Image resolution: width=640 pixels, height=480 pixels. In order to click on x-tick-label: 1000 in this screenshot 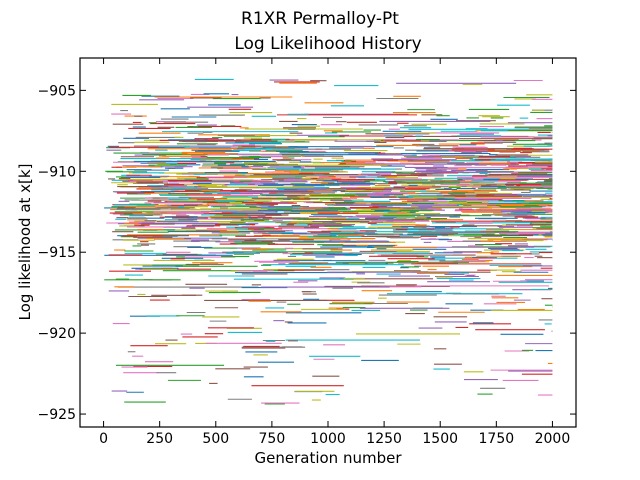, I will do `click(328, 439)`.